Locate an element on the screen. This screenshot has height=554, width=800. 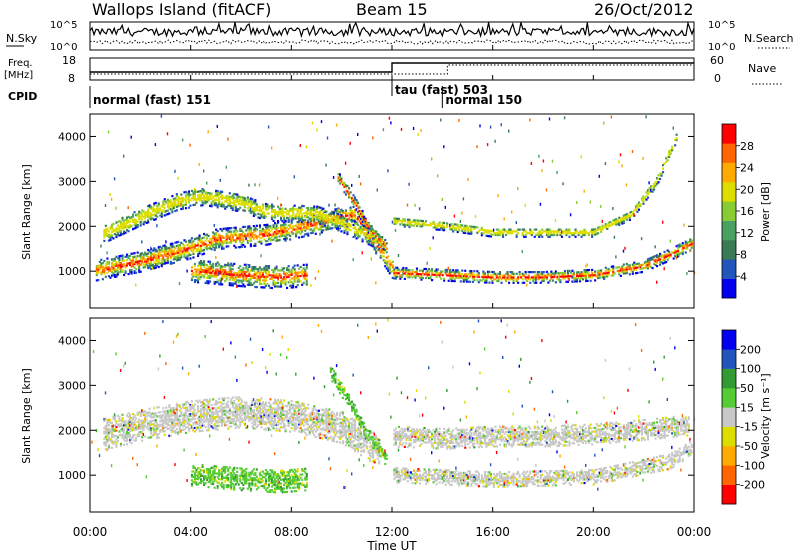
colorbar-tick-label: 16 is located at coordinates (747, 211).